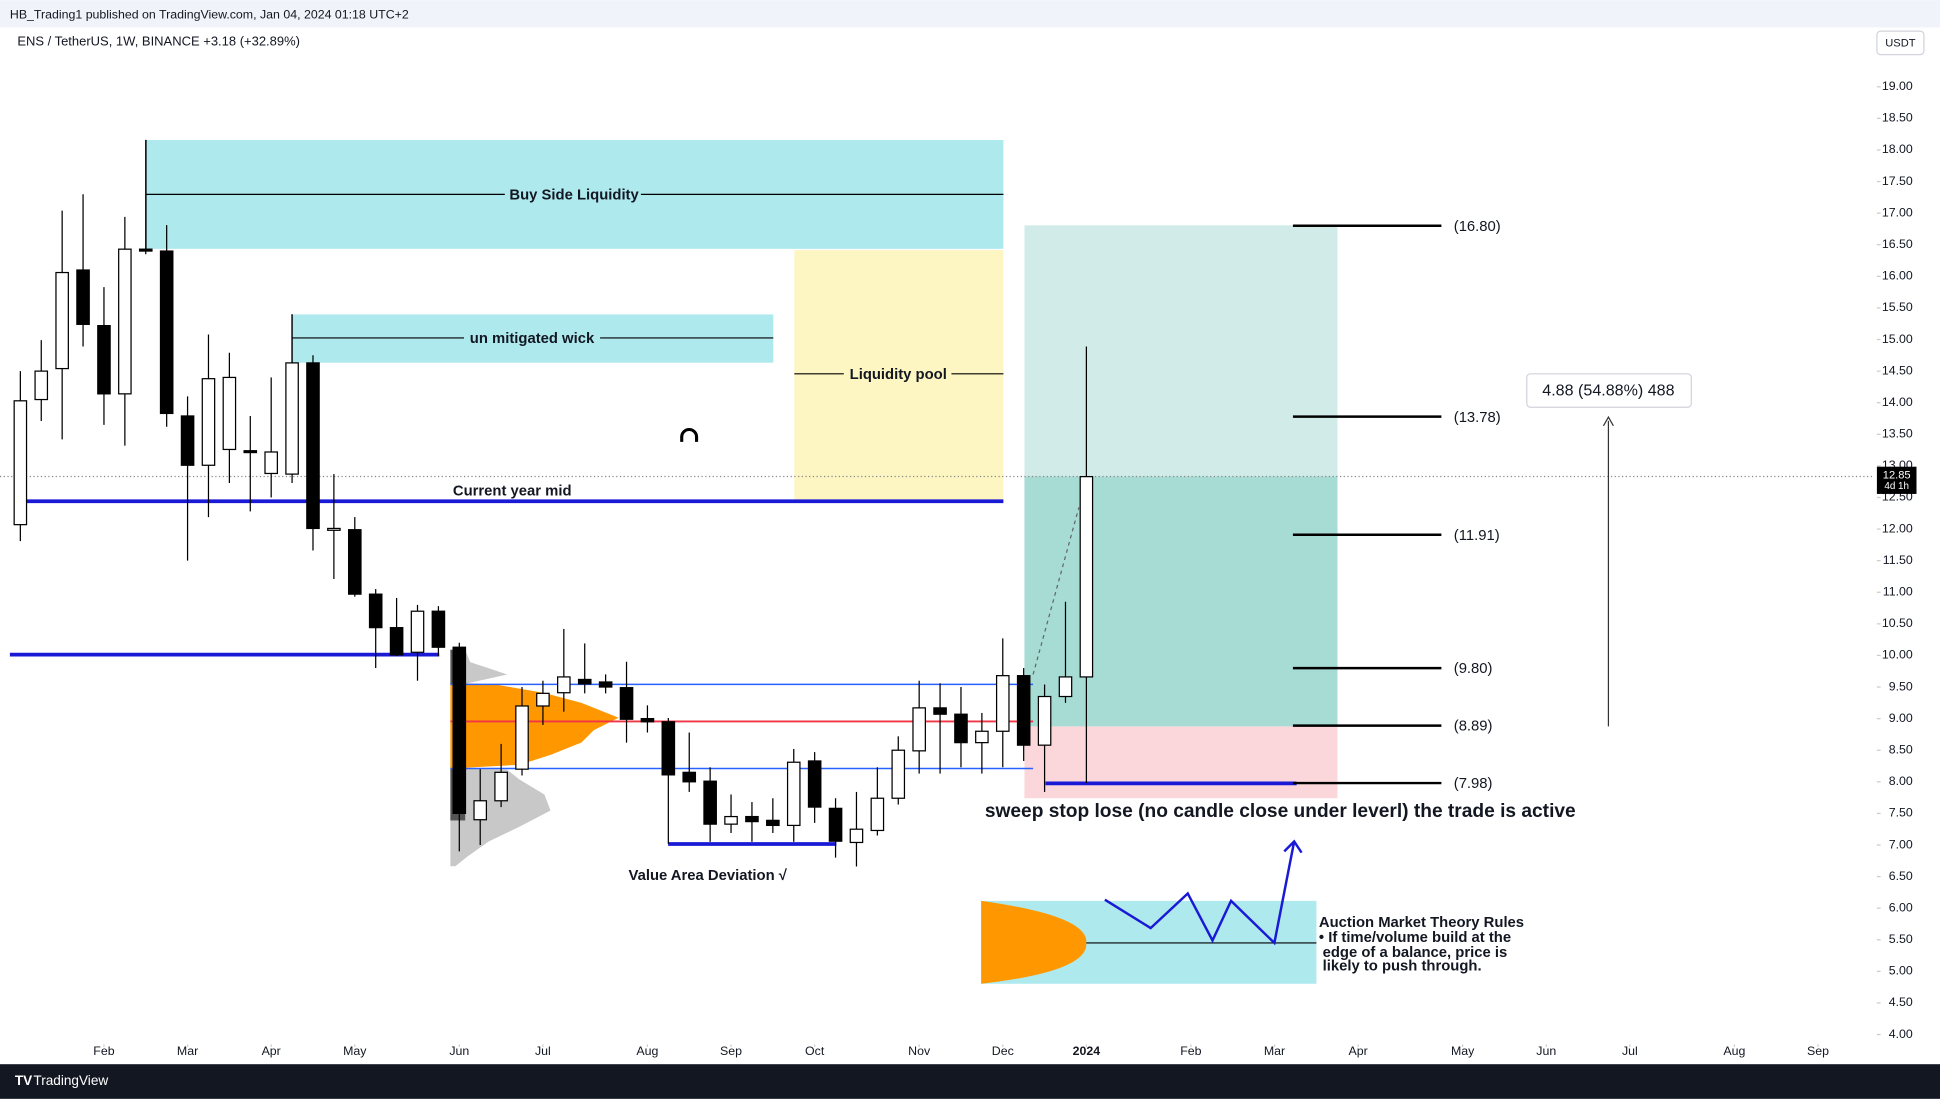  Describe the element at coordinates (1056, 591) in the screenshot. I see `projection` at that location.